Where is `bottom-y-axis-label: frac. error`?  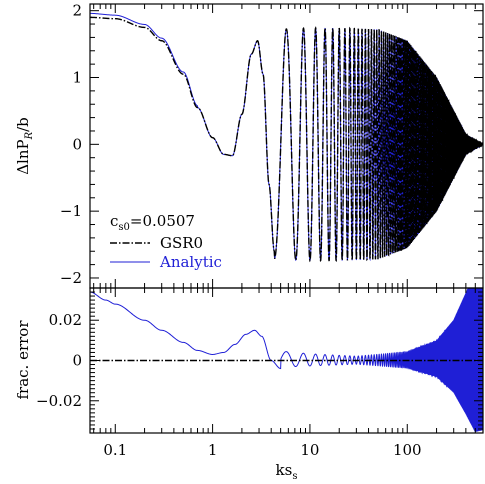
bottom-y-axis-label: frac. error is located at coordinates (23, 360).